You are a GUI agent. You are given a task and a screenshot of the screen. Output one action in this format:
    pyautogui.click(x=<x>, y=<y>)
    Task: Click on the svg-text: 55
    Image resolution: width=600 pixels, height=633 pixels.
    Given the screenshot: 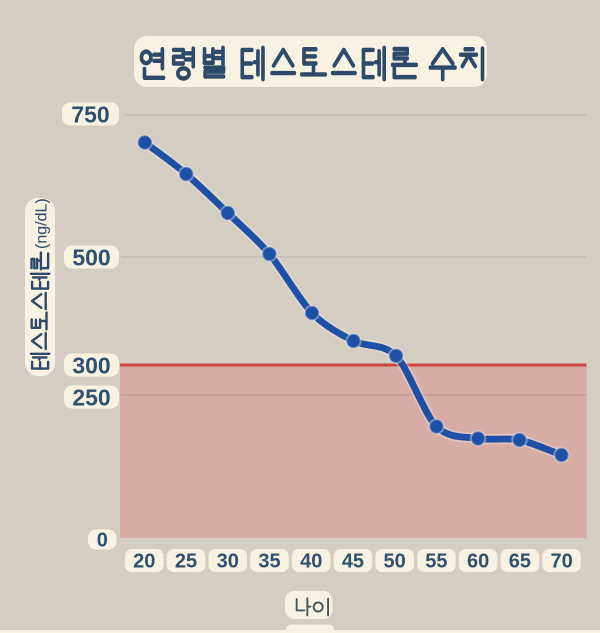 What is the action you would take?
    pyautogui.click(x=436, y=562)
    